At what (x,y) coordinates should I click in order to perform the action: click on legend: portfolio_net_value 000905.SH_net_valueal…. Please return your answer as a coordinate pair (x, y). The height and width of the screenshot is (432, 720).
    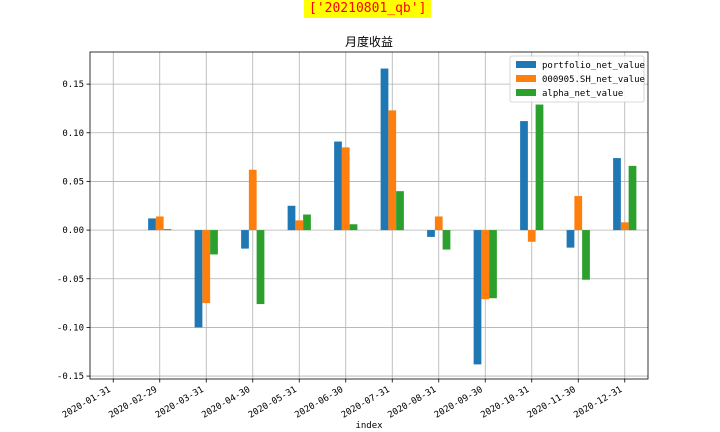
    Looking at the image, I should click on (577, 79).